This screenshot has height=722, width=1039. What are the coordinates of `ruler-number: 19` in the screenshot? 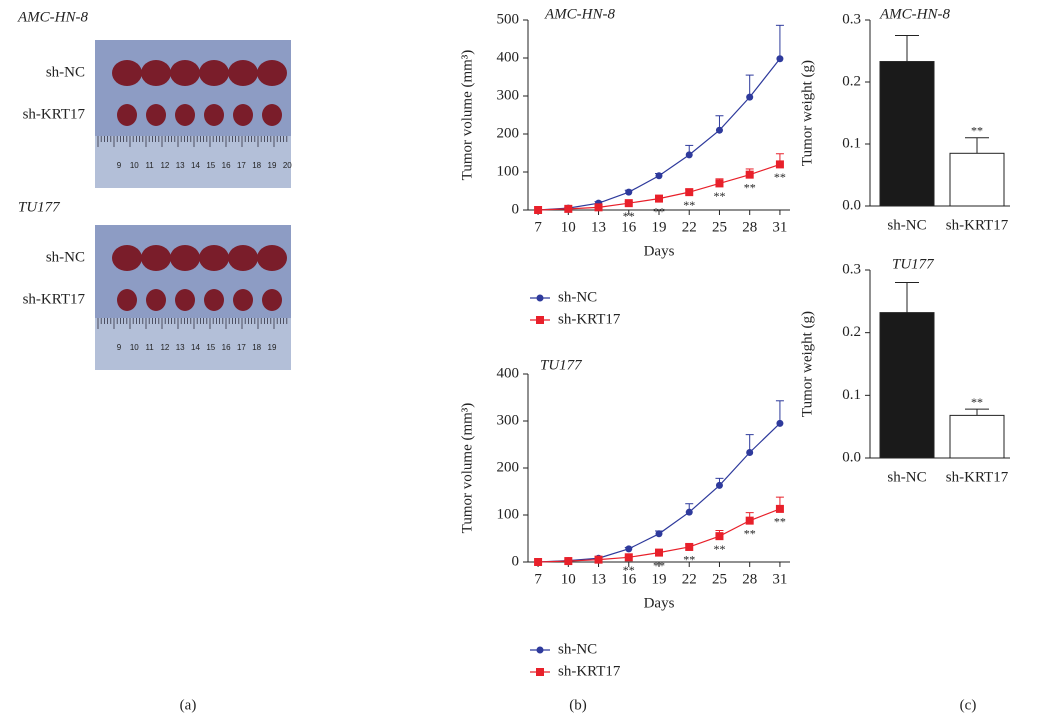 It's located at (272, 347).